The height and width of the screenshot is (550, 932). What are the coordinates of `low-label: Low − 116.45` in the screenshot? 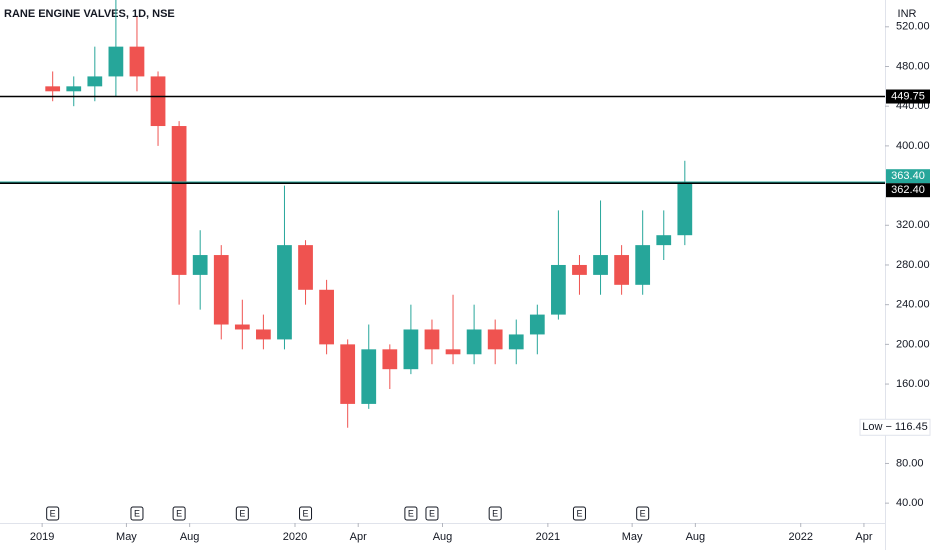 It's located at (895, 427).